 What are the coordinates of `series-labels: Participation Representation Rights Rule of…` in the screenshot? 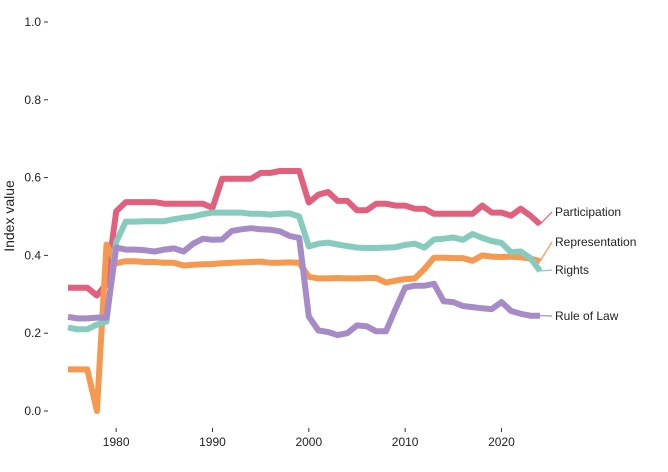 It's located at (587, 264).